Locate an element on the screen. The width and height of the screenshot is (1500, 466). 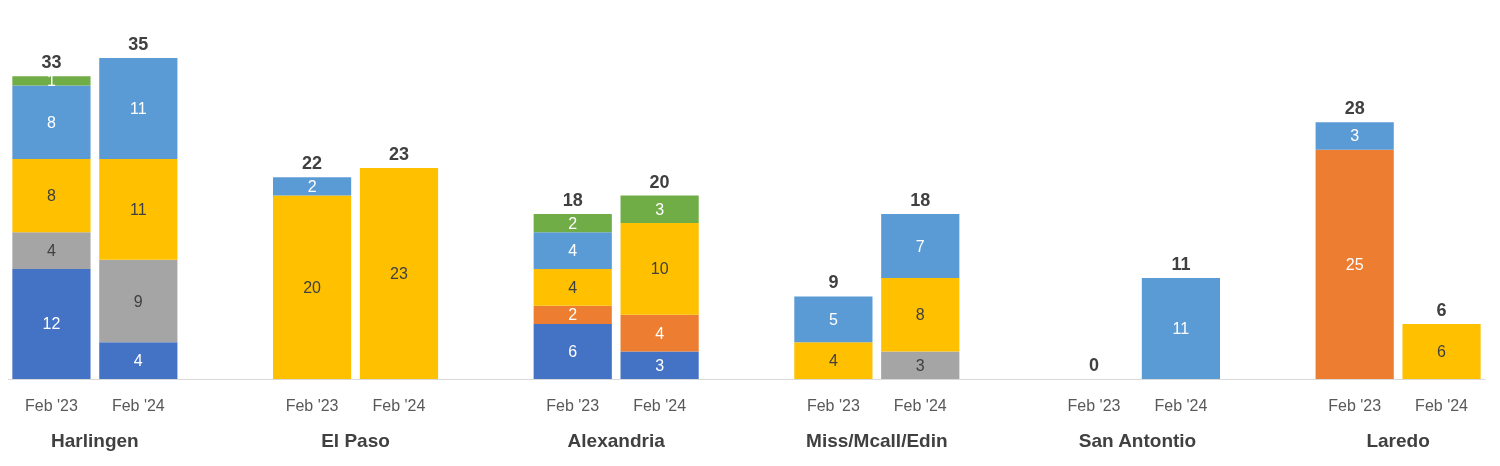
total-label: 11 is located at coordinates (1181, 264).